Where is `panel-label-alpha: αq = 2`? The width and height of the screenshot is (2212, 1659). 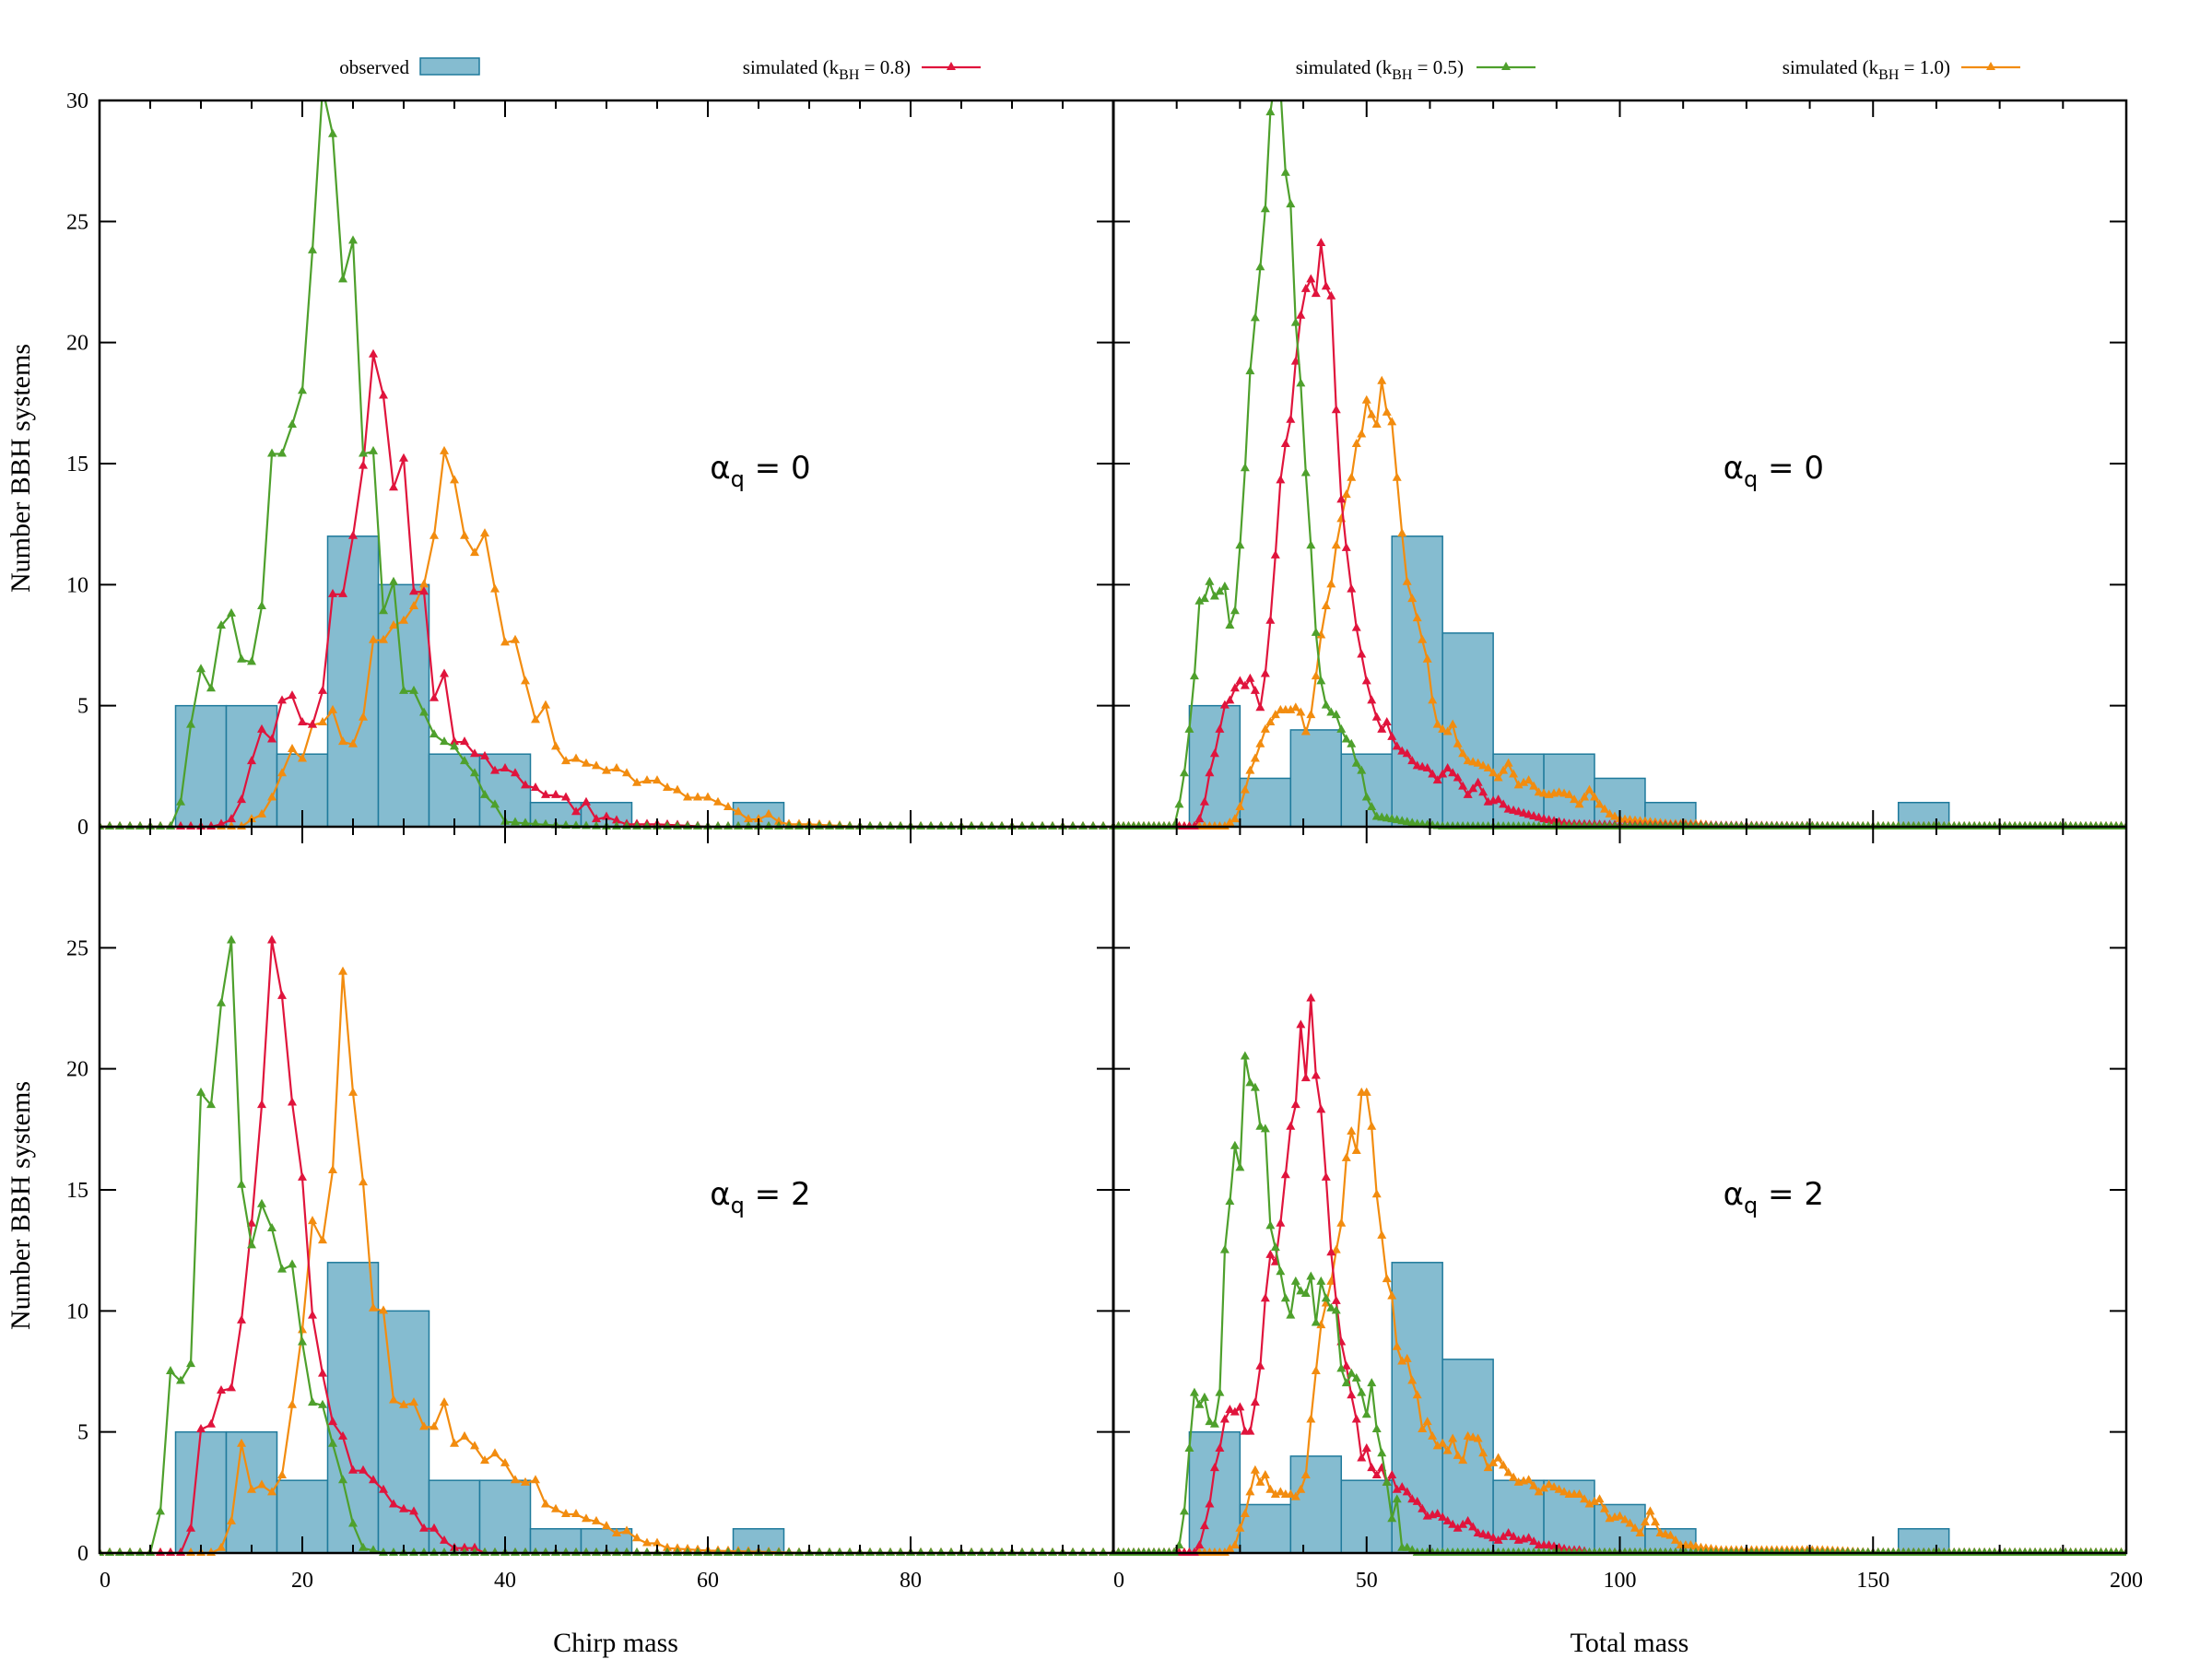 panel-label-alpha: αq = 2 is located at coordinates (1774, 1197).